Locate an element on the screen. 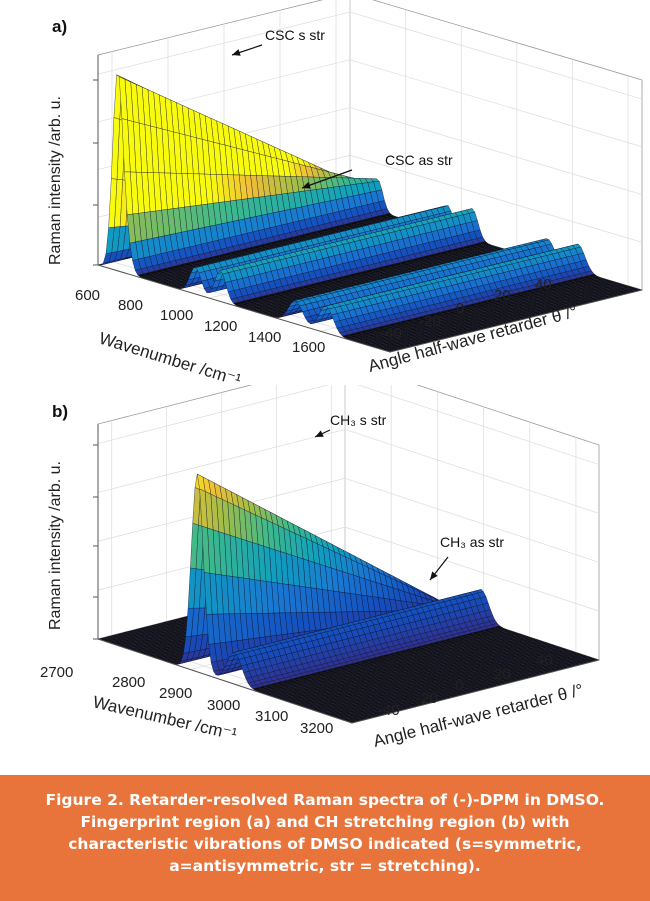 Image resolution: width=650 pixels, height=901 pixels. annotation-label: CSC as str is located at coordinates (419, 160).